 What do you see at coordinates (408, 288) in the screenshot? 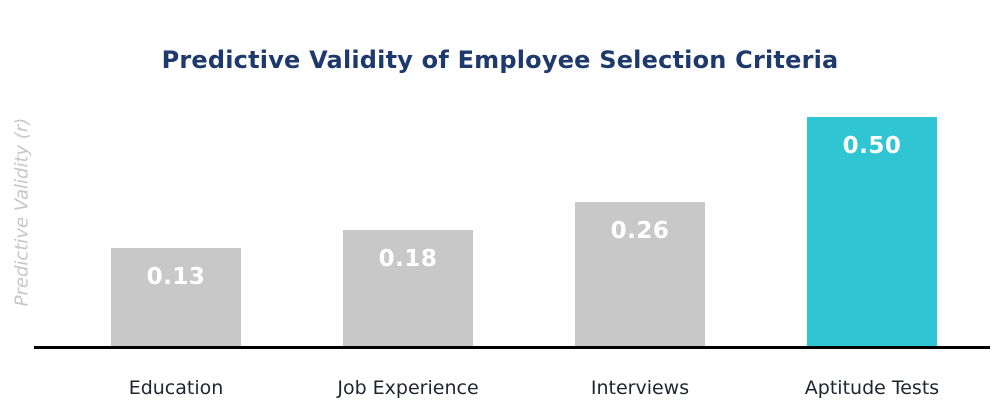
I see `bar-job-experience: 0.18` at bounding box center [408, 288].